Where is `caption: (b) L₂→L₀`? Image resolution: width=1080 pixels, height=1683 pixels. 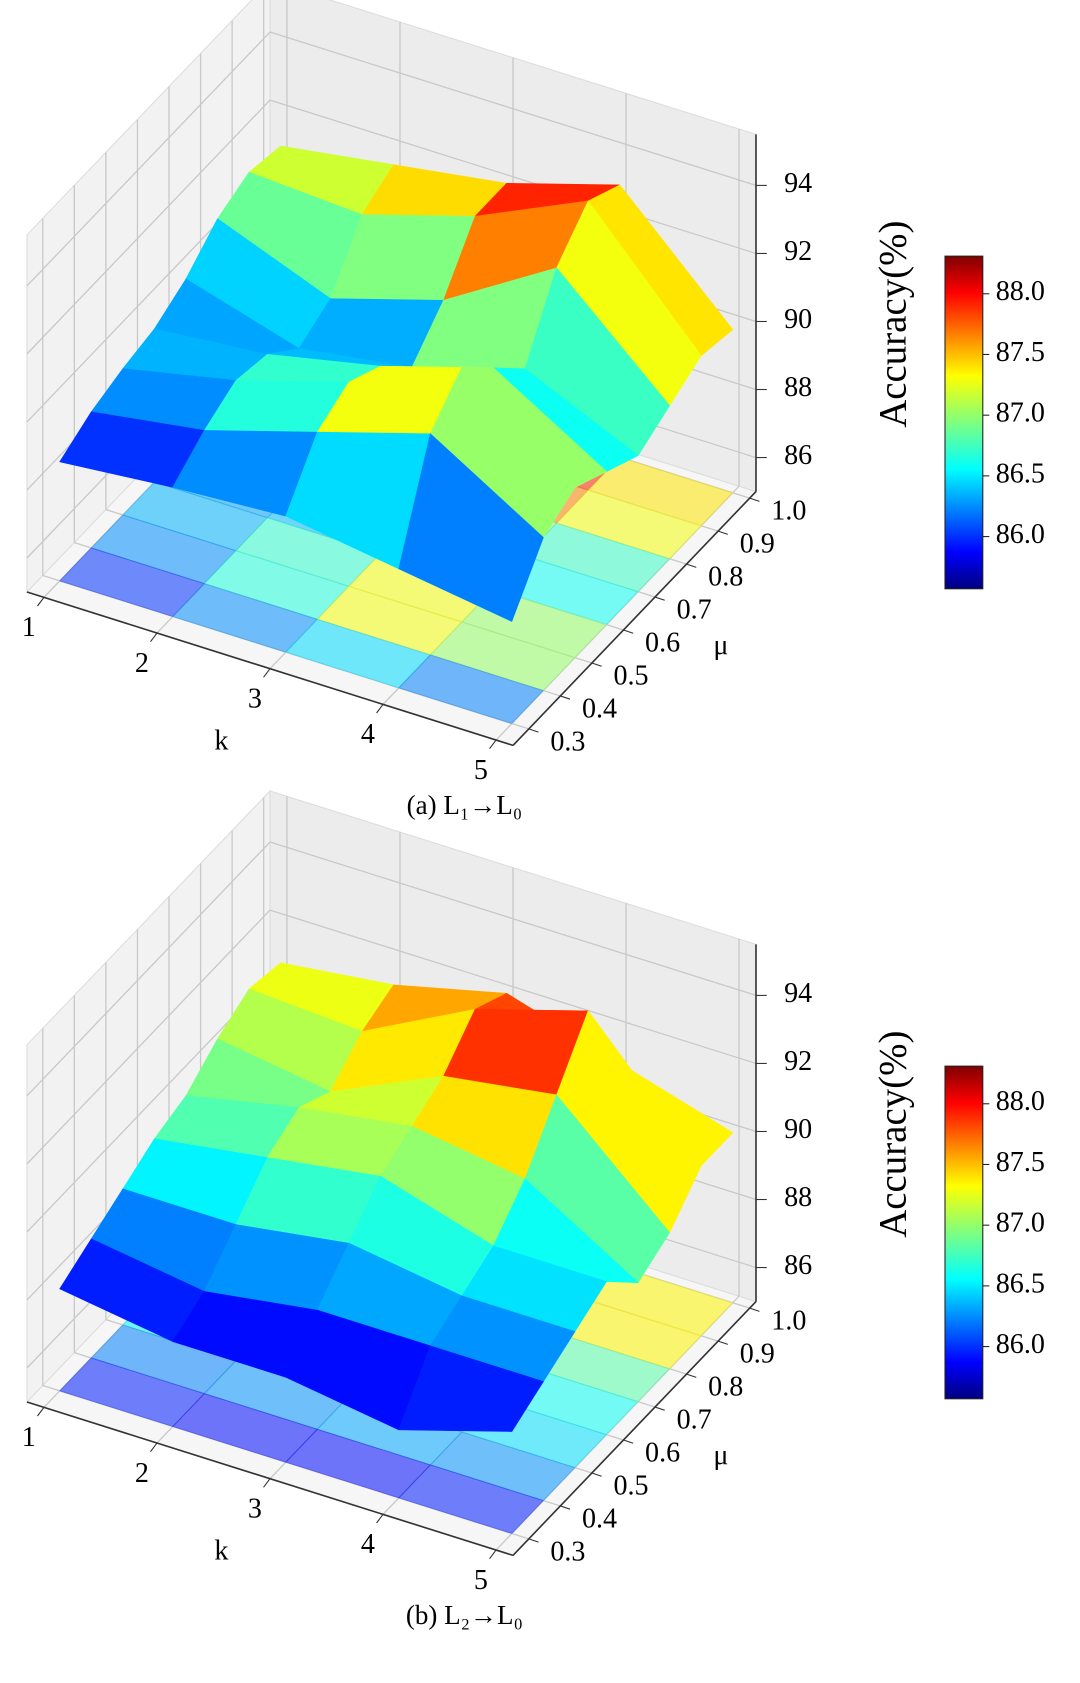
caption: (b) L₂→L₀ is located at coordinates (464, 1615).